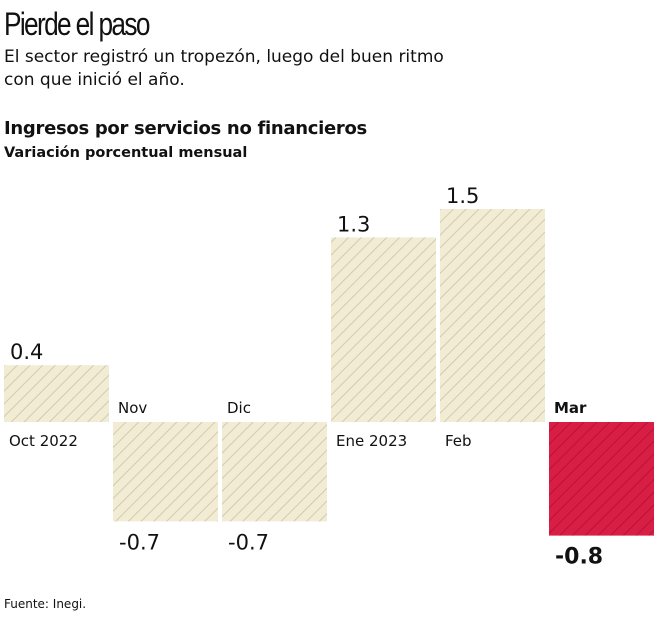  Describe the element at coordinates (353, 224) in the screenshot. I see `value-label-3: 1.3` at that location.